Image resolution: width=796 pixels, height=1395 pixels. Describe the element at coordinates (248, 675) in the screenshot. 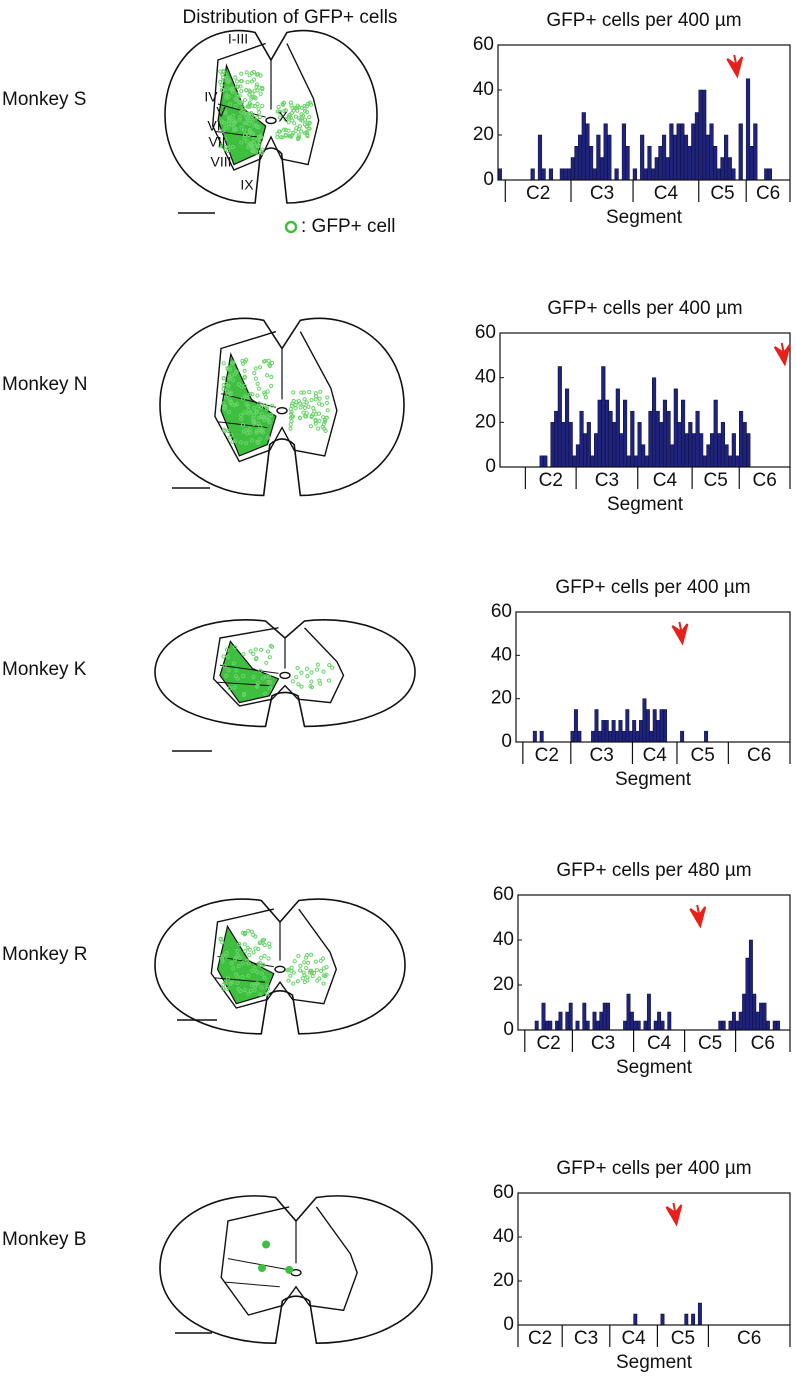

I see `lamina-border` at that location.